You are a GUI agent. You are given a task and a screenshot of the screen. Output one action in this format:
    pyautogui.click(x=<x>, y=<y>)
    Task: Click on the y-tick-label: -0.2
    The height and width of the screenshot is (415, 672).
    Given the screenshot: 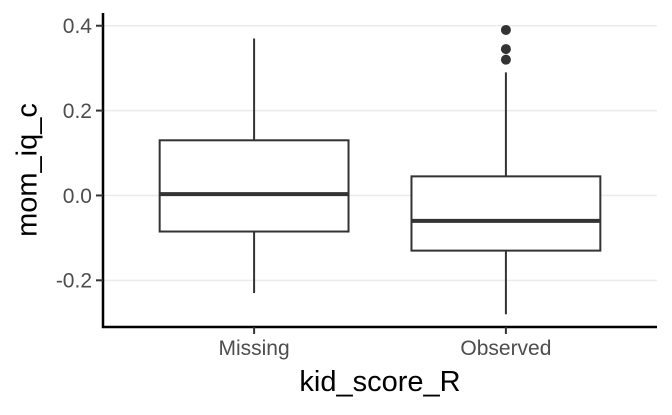 What is the action you would take?
    pyautogui.click(x=74, y=281)
    